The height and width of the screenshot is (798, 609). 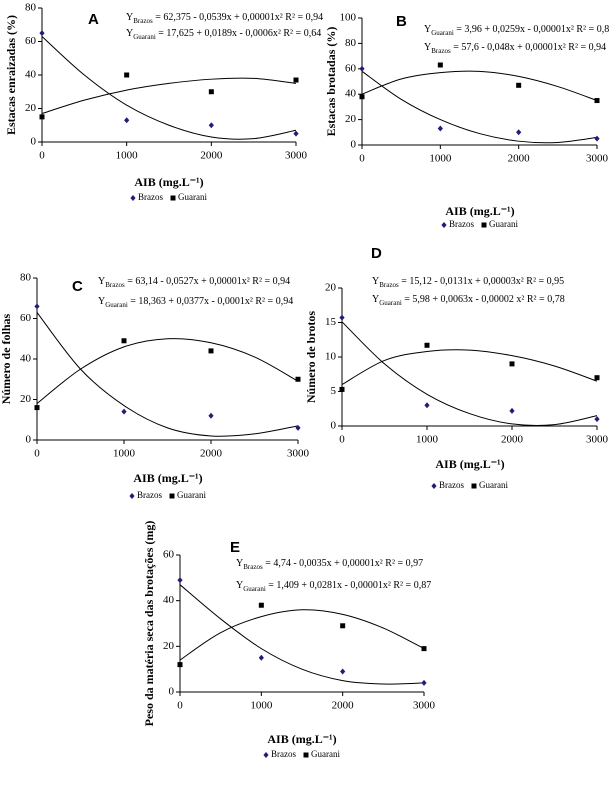 I want to click on y-axis-label: Número de brotos, so click(x=311, y=357).